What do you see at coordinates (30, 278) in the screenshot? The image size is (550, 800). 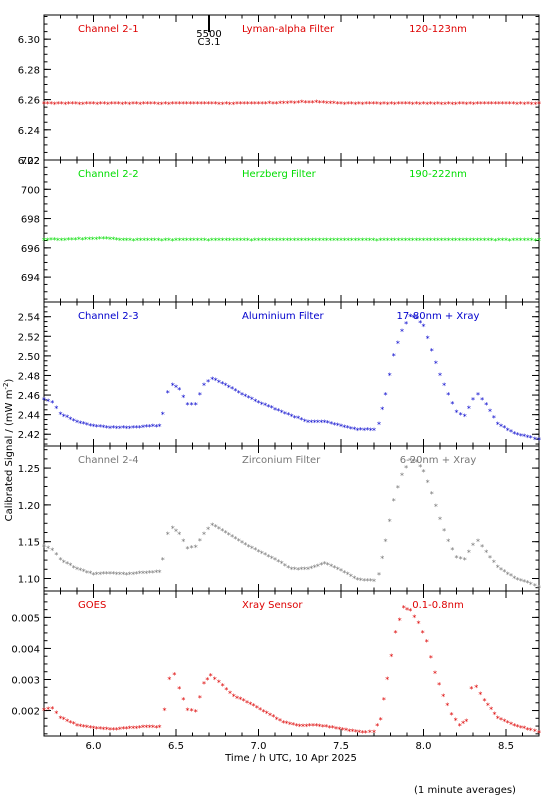 I see `y-tick-label: 694` at bounding box center [30, 278].